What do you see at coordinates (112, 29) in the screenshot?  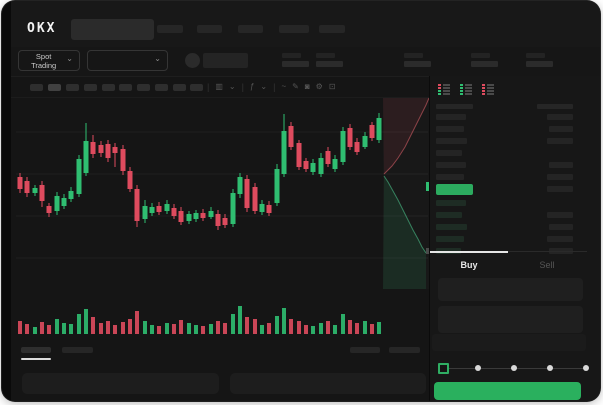 I see `search-input` at bounding box center [112, 29].